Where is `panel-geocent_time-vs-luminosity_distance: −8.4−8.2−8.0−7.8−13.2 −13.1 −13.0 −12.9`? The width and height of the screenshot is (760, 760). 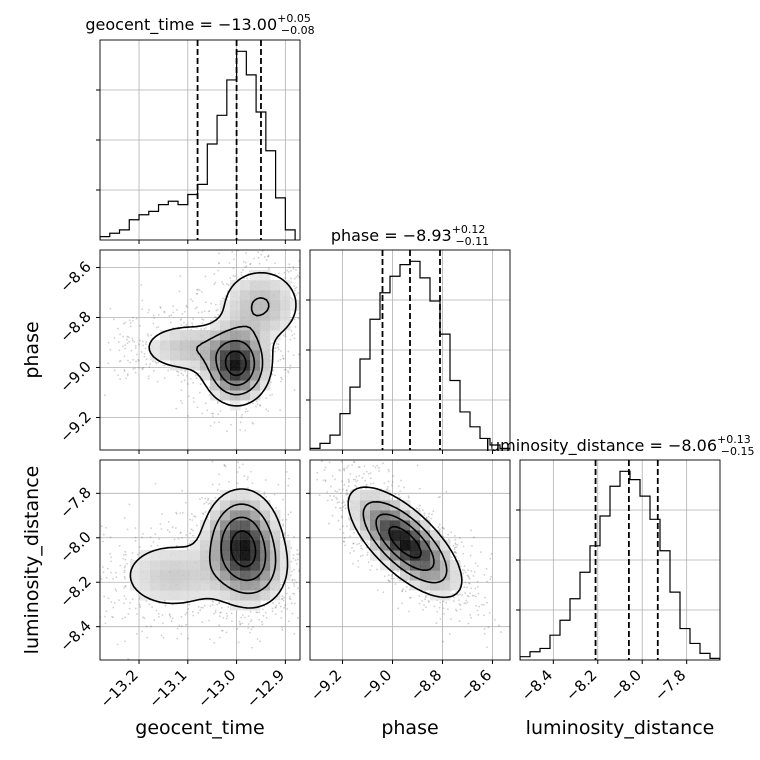 panel-geocent_time-vs-luminosity_distance: −8.4−8.2−8.0−7.8−13.2 −13.1 −13.0 −12.9 is located at coordinates (178, 585).